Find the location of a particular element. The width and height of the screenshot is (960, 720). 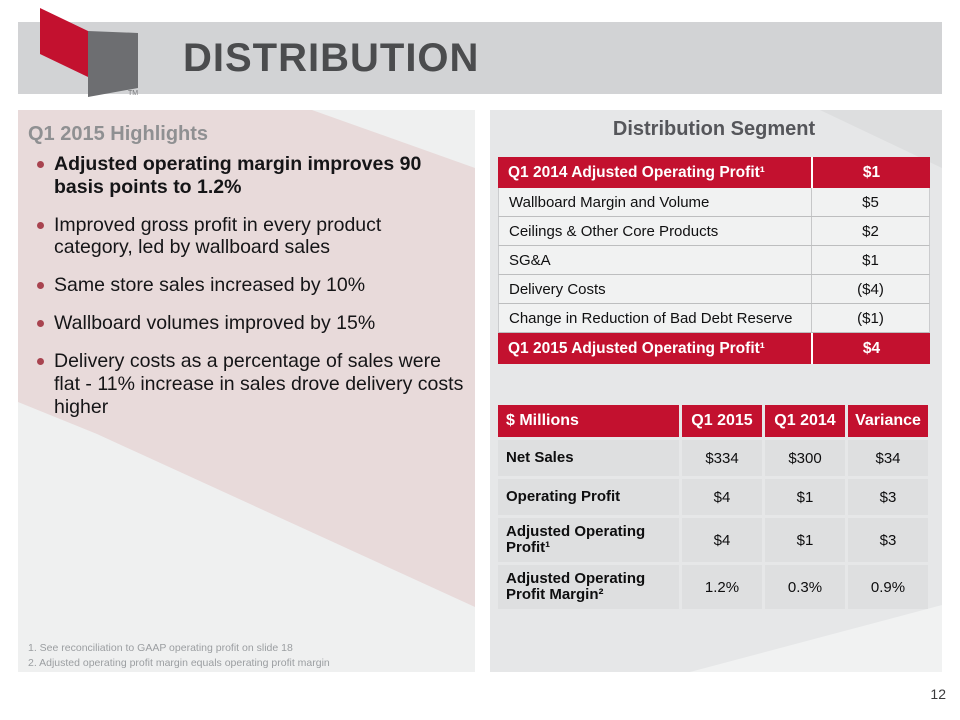

segment-table-row: Ceilings & Other Core Products $2 is located at coordinates (714, 231).